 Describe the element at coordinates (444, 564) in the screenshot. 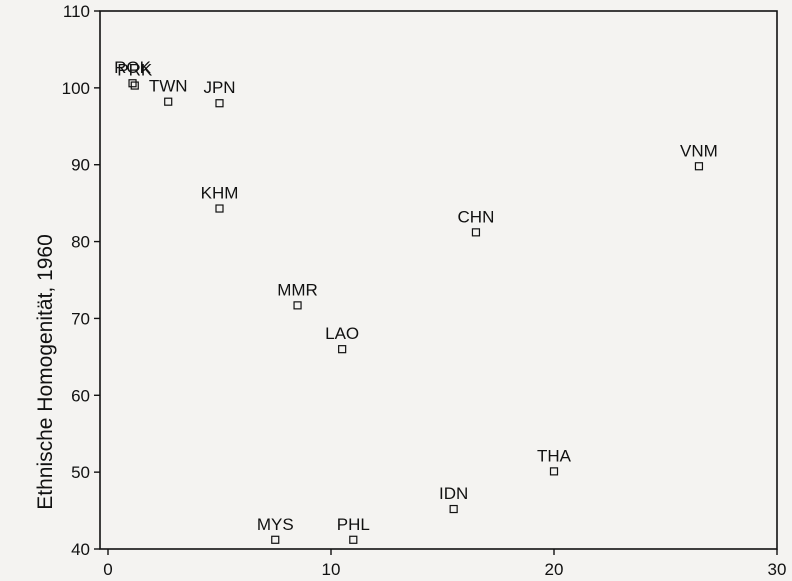

I see `x-axis-ticks: 0 10 20 30` at that location.